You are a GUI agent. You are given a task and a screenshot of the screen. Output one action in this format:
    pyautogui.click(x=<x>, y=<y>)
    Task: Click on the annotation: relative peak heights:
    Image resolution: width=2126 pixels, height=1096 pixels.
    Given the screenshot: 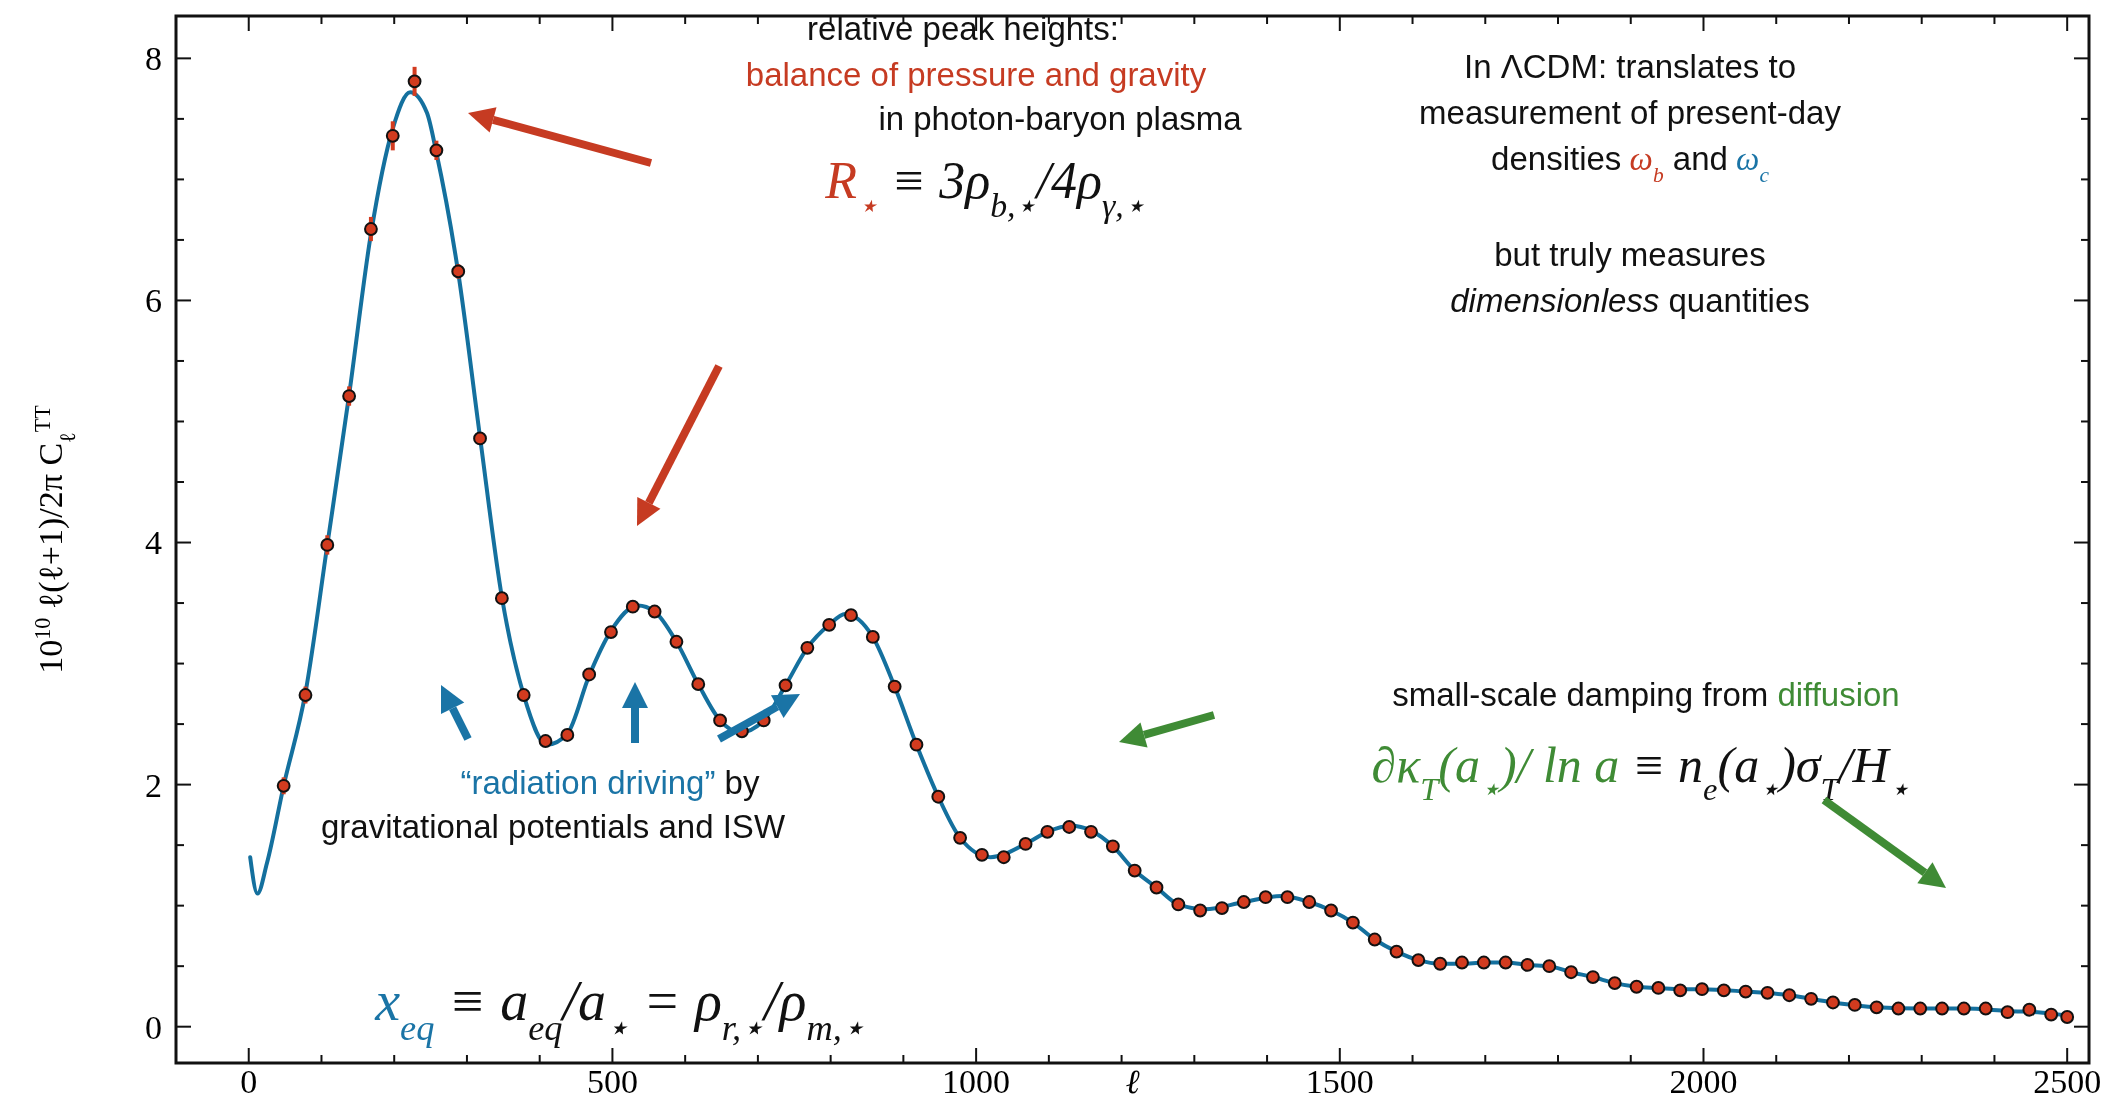 What is the action you would take?
    pyautogui.click(x=963, y=28)
    